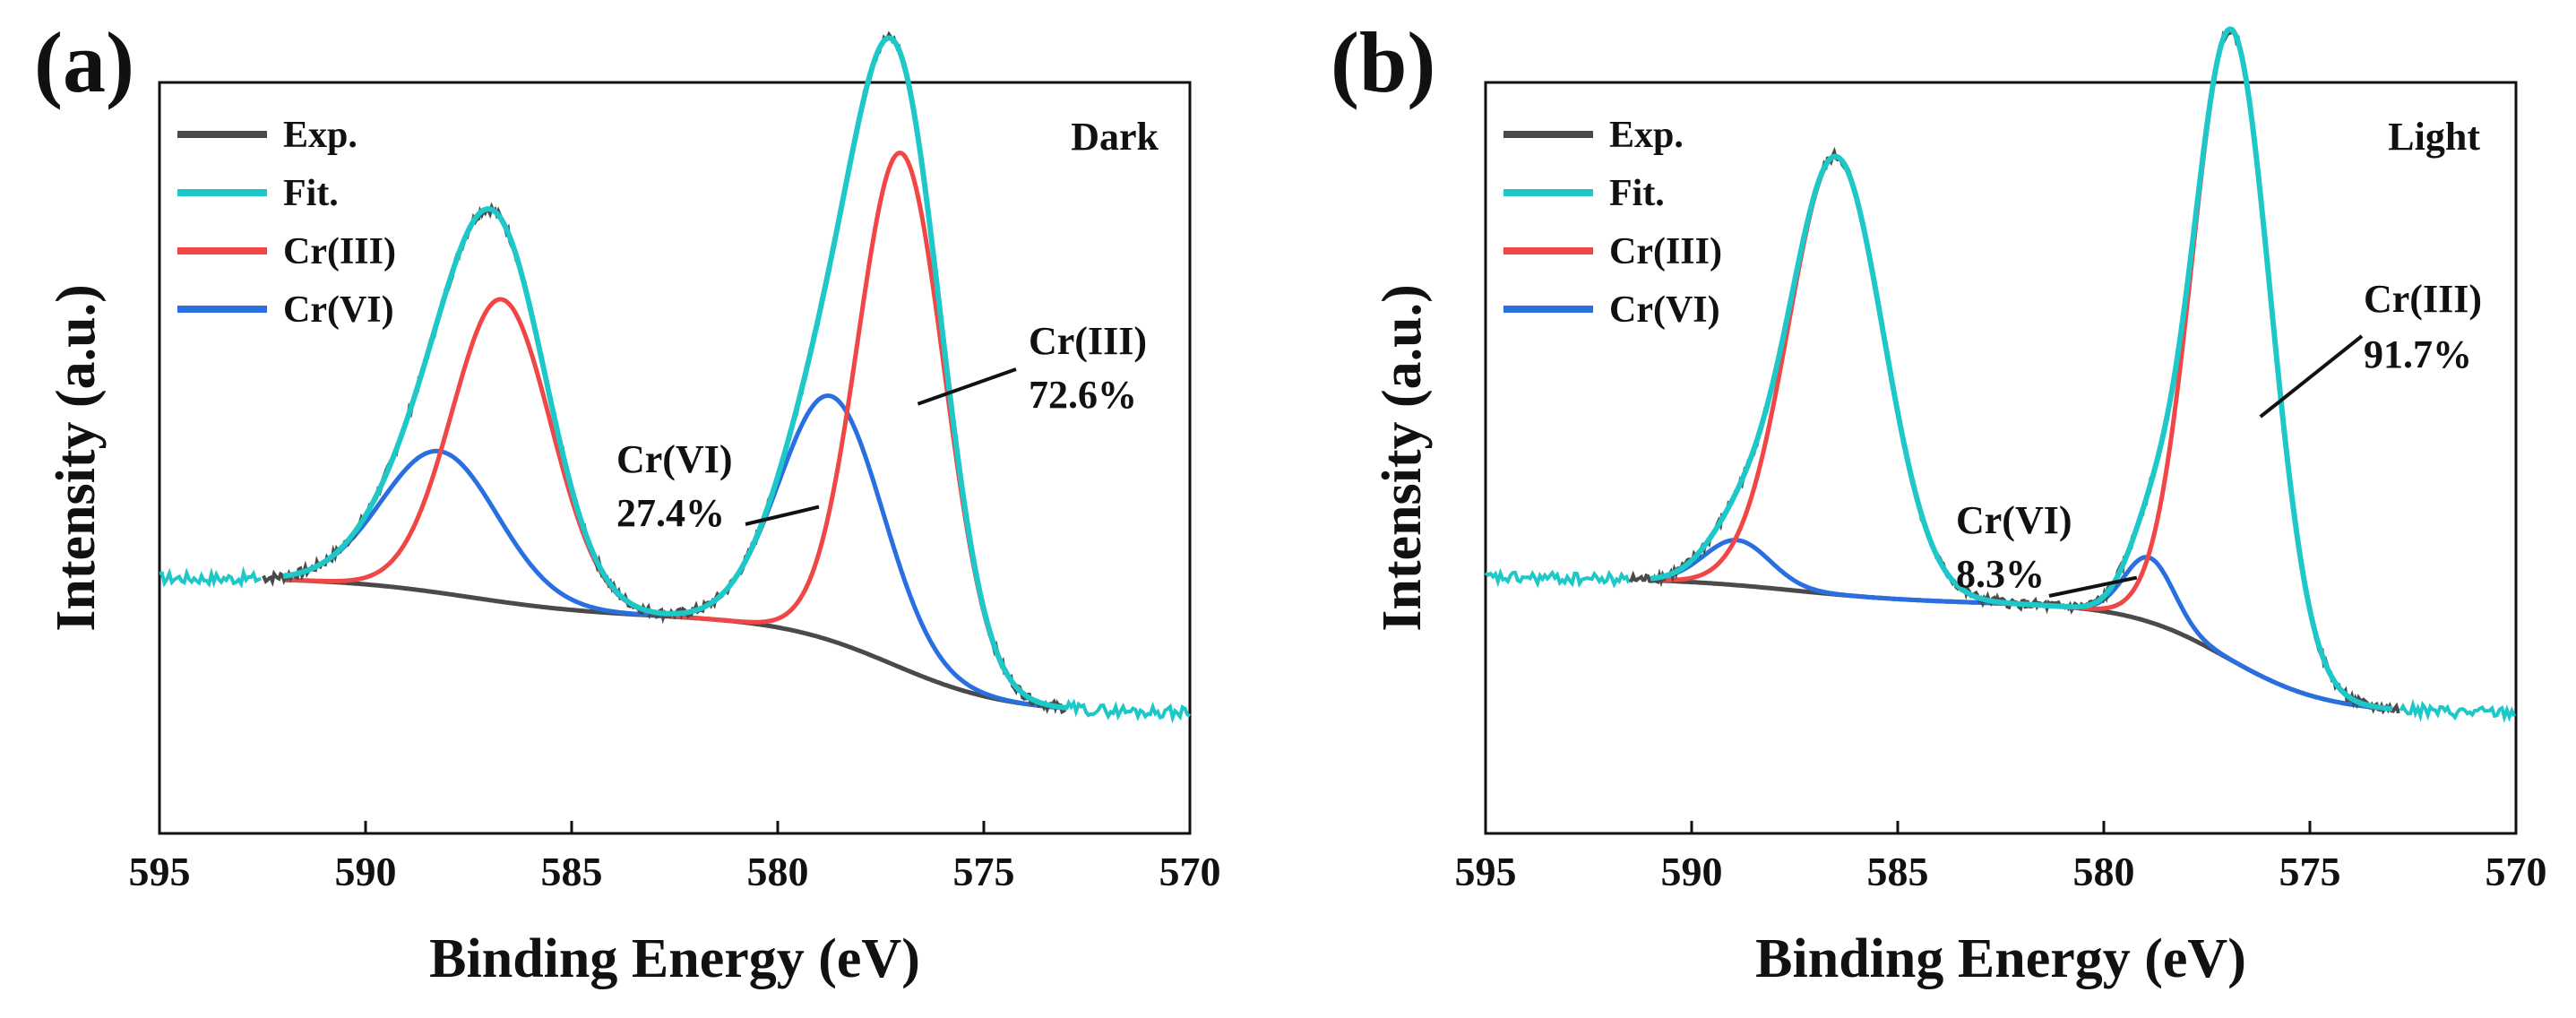 This screenshot has width=2576, height=1018. Describe the element at coordinates (2434, 137) in the screenshot. I see `condition-label-b: Light` at that location.